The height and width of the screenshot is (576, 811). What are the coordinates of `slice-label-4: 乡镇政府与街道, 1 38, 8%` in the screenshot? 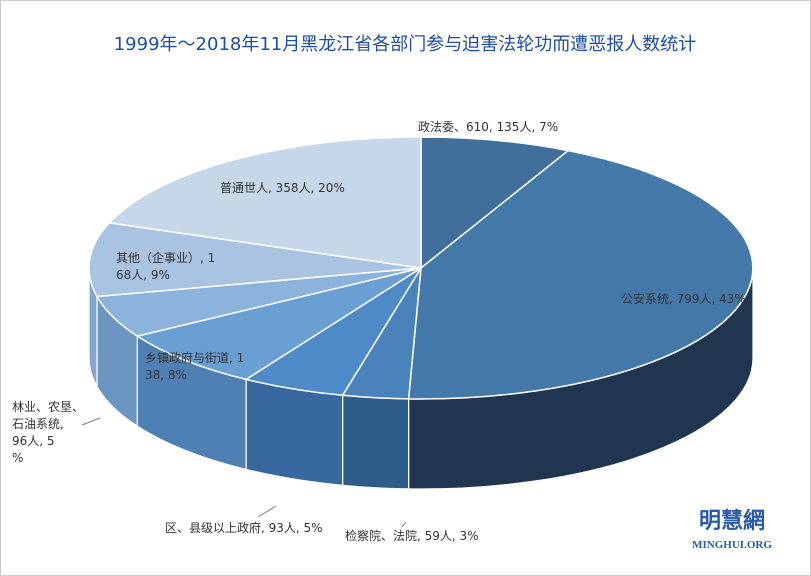 It's located at (194, 366).